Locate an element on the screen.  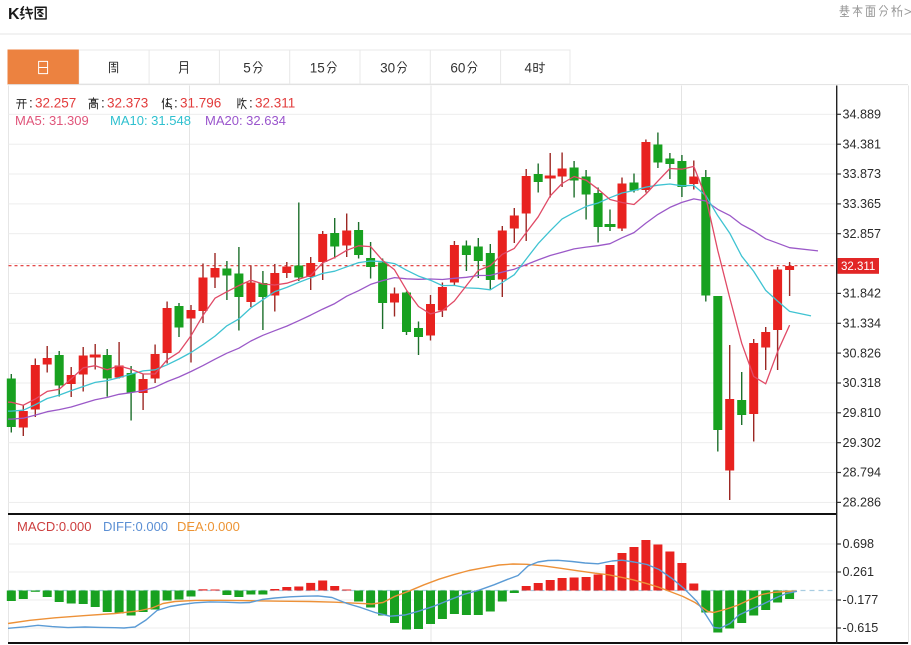
svg-text: 29.810 is located at coordinates (862, 413).